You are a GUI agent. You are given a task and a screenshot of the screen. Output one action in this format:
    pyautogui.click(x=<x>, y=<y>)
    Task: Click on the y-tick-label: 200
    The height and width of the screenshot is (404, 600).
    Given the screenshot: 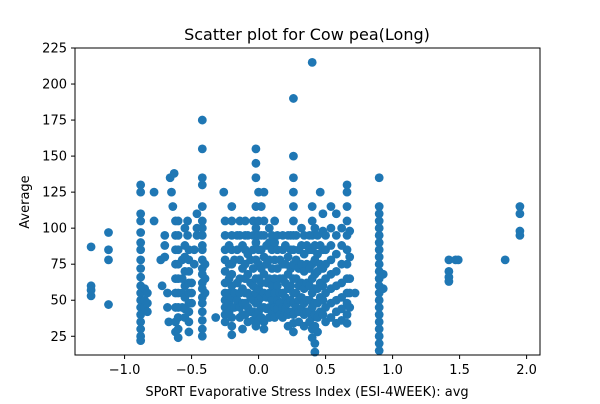 What is the action you would take?
    pyautogui.click(x=54, y=85)
    